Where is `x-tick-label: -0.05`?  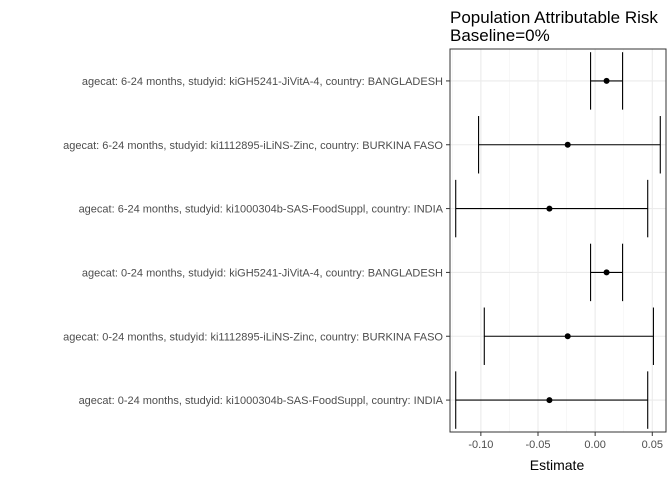 x-tick-label: -0.05 is located at coordinates (537, 445).